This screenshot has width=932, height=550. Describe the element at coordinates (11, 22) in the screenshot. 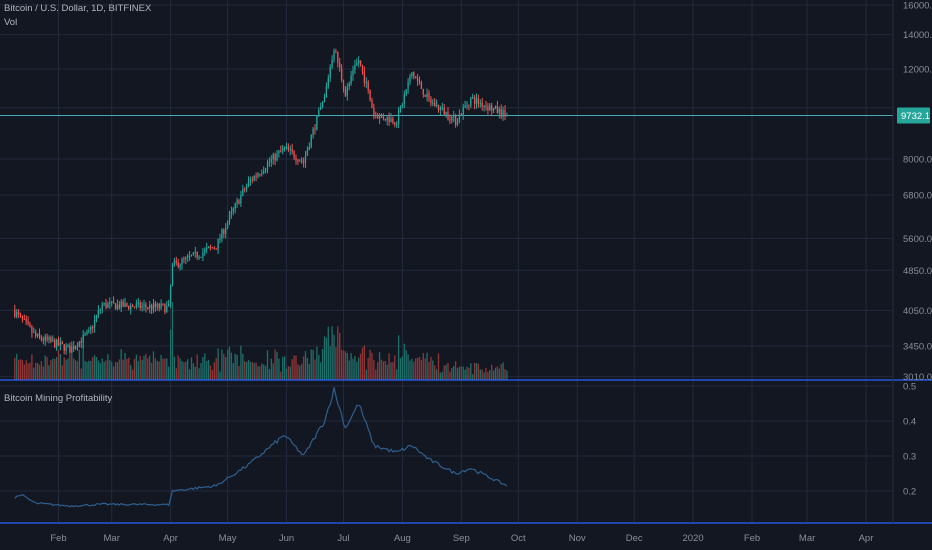

I see `volume-label: Vol` at that location.